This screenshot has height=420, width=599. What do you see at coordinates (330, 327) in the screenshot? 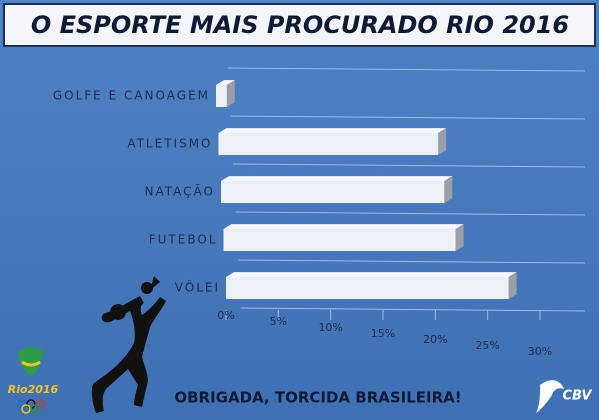
I see `x-tick-label: 10%` at bounding box center [330, 327].